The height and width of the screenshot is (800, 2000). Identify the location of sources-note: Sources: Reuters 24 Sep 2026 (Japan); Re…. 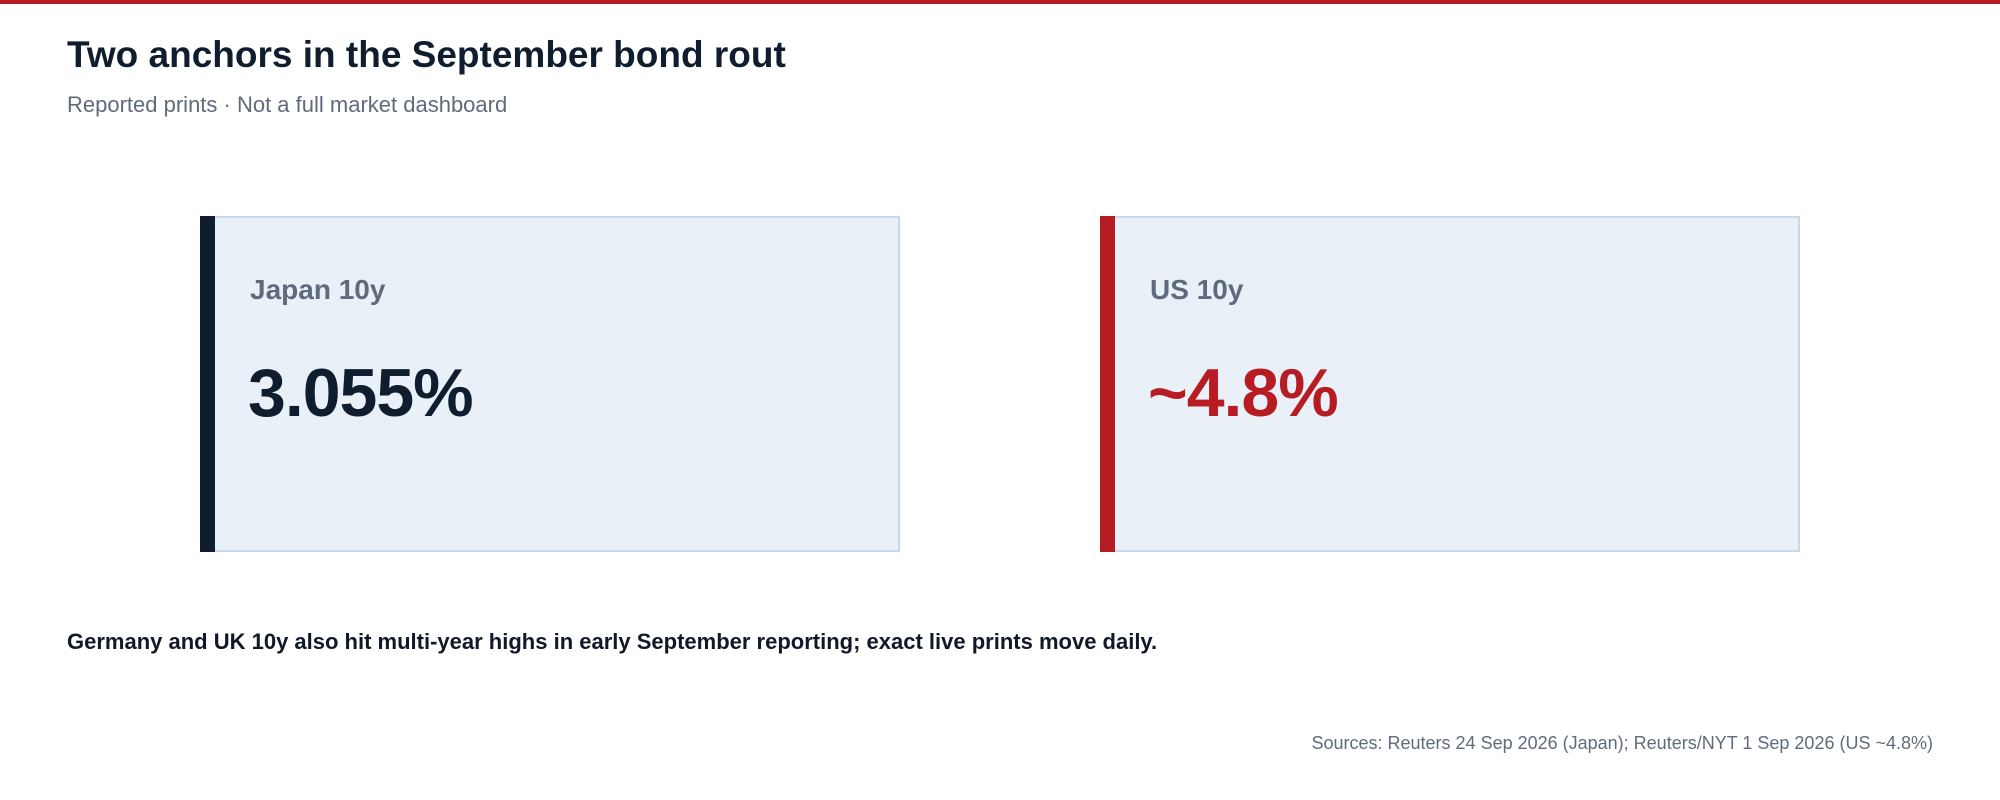
(1622, 743).